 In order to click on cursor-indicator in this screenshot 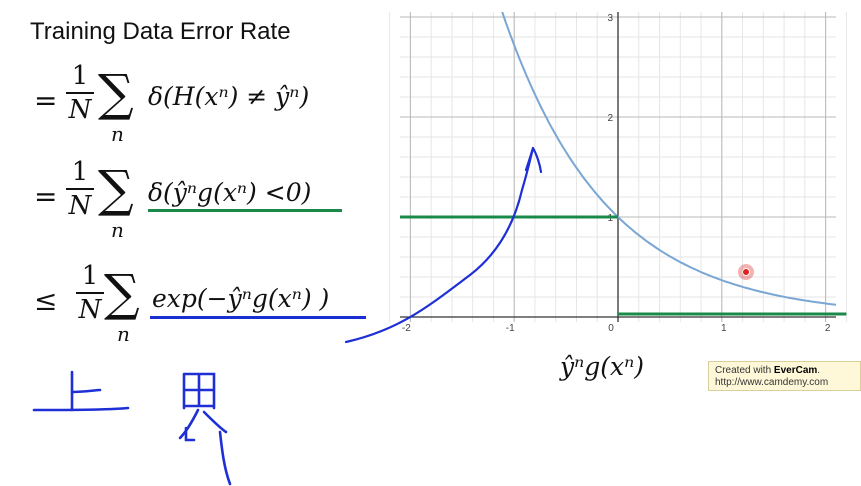, I will do `click(746, 272)`.